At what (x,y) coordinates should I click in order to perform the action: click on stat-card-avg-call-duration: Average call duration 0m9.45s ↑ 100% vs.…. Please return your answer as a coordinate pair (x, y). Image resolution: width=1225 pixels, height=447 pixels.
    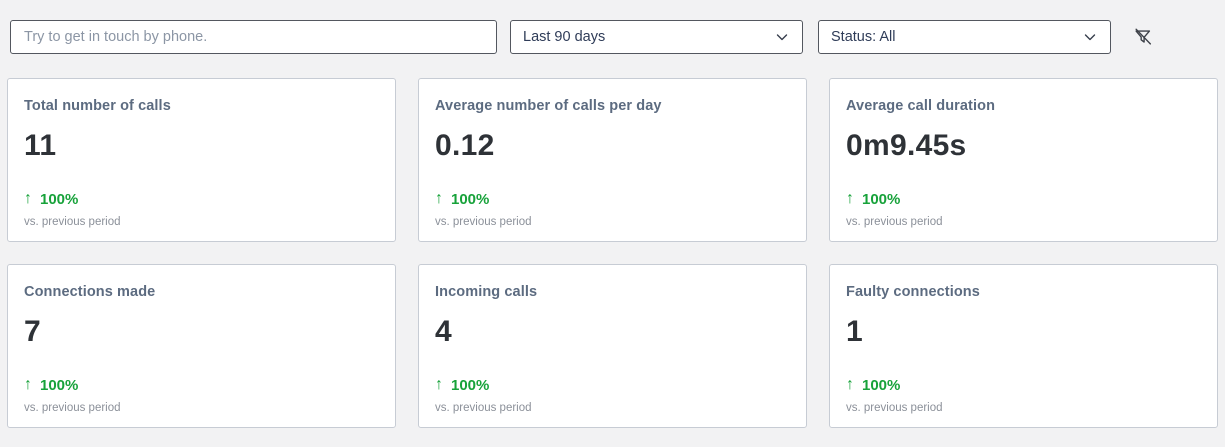
    Looking at the image, I should click on (1023, 160).